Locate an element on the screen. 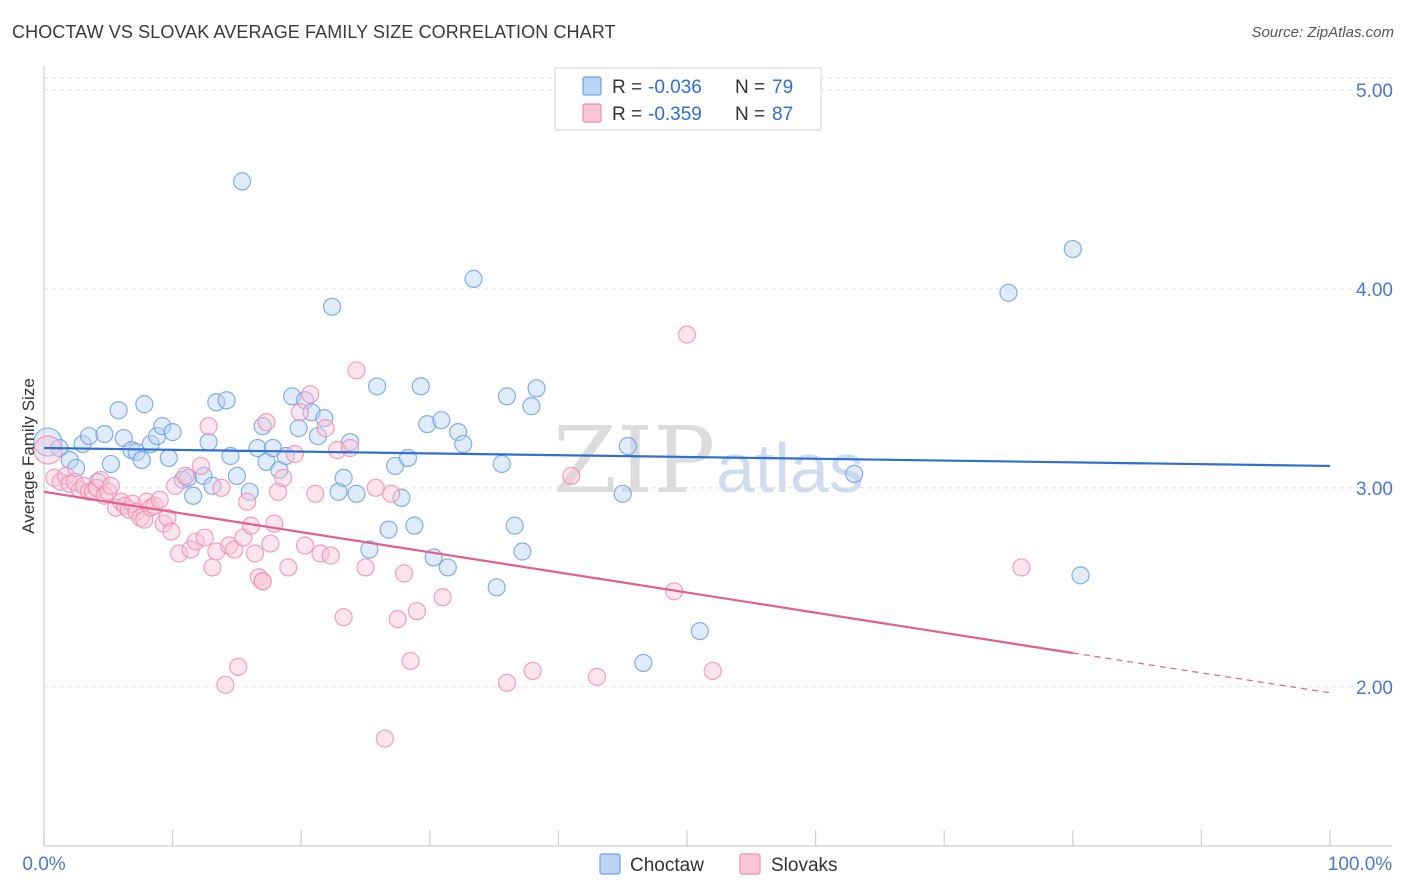 The height and width of the screenshot is (892, 1406). bottom-legend-swatch-choctaw is located at coordinates (610, 864).